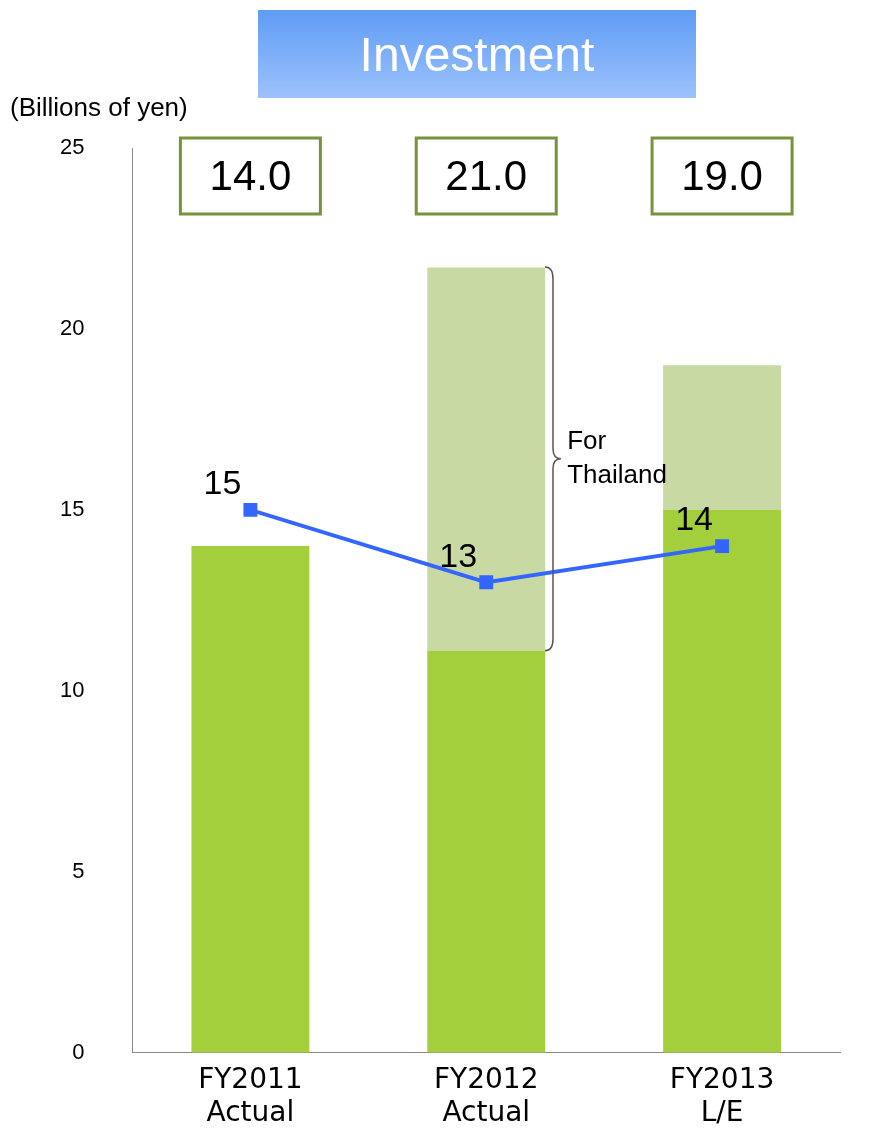  Describe the element at coordinates (617, 457) in the screenshot. I see `annotation: For Thailand` at that location.